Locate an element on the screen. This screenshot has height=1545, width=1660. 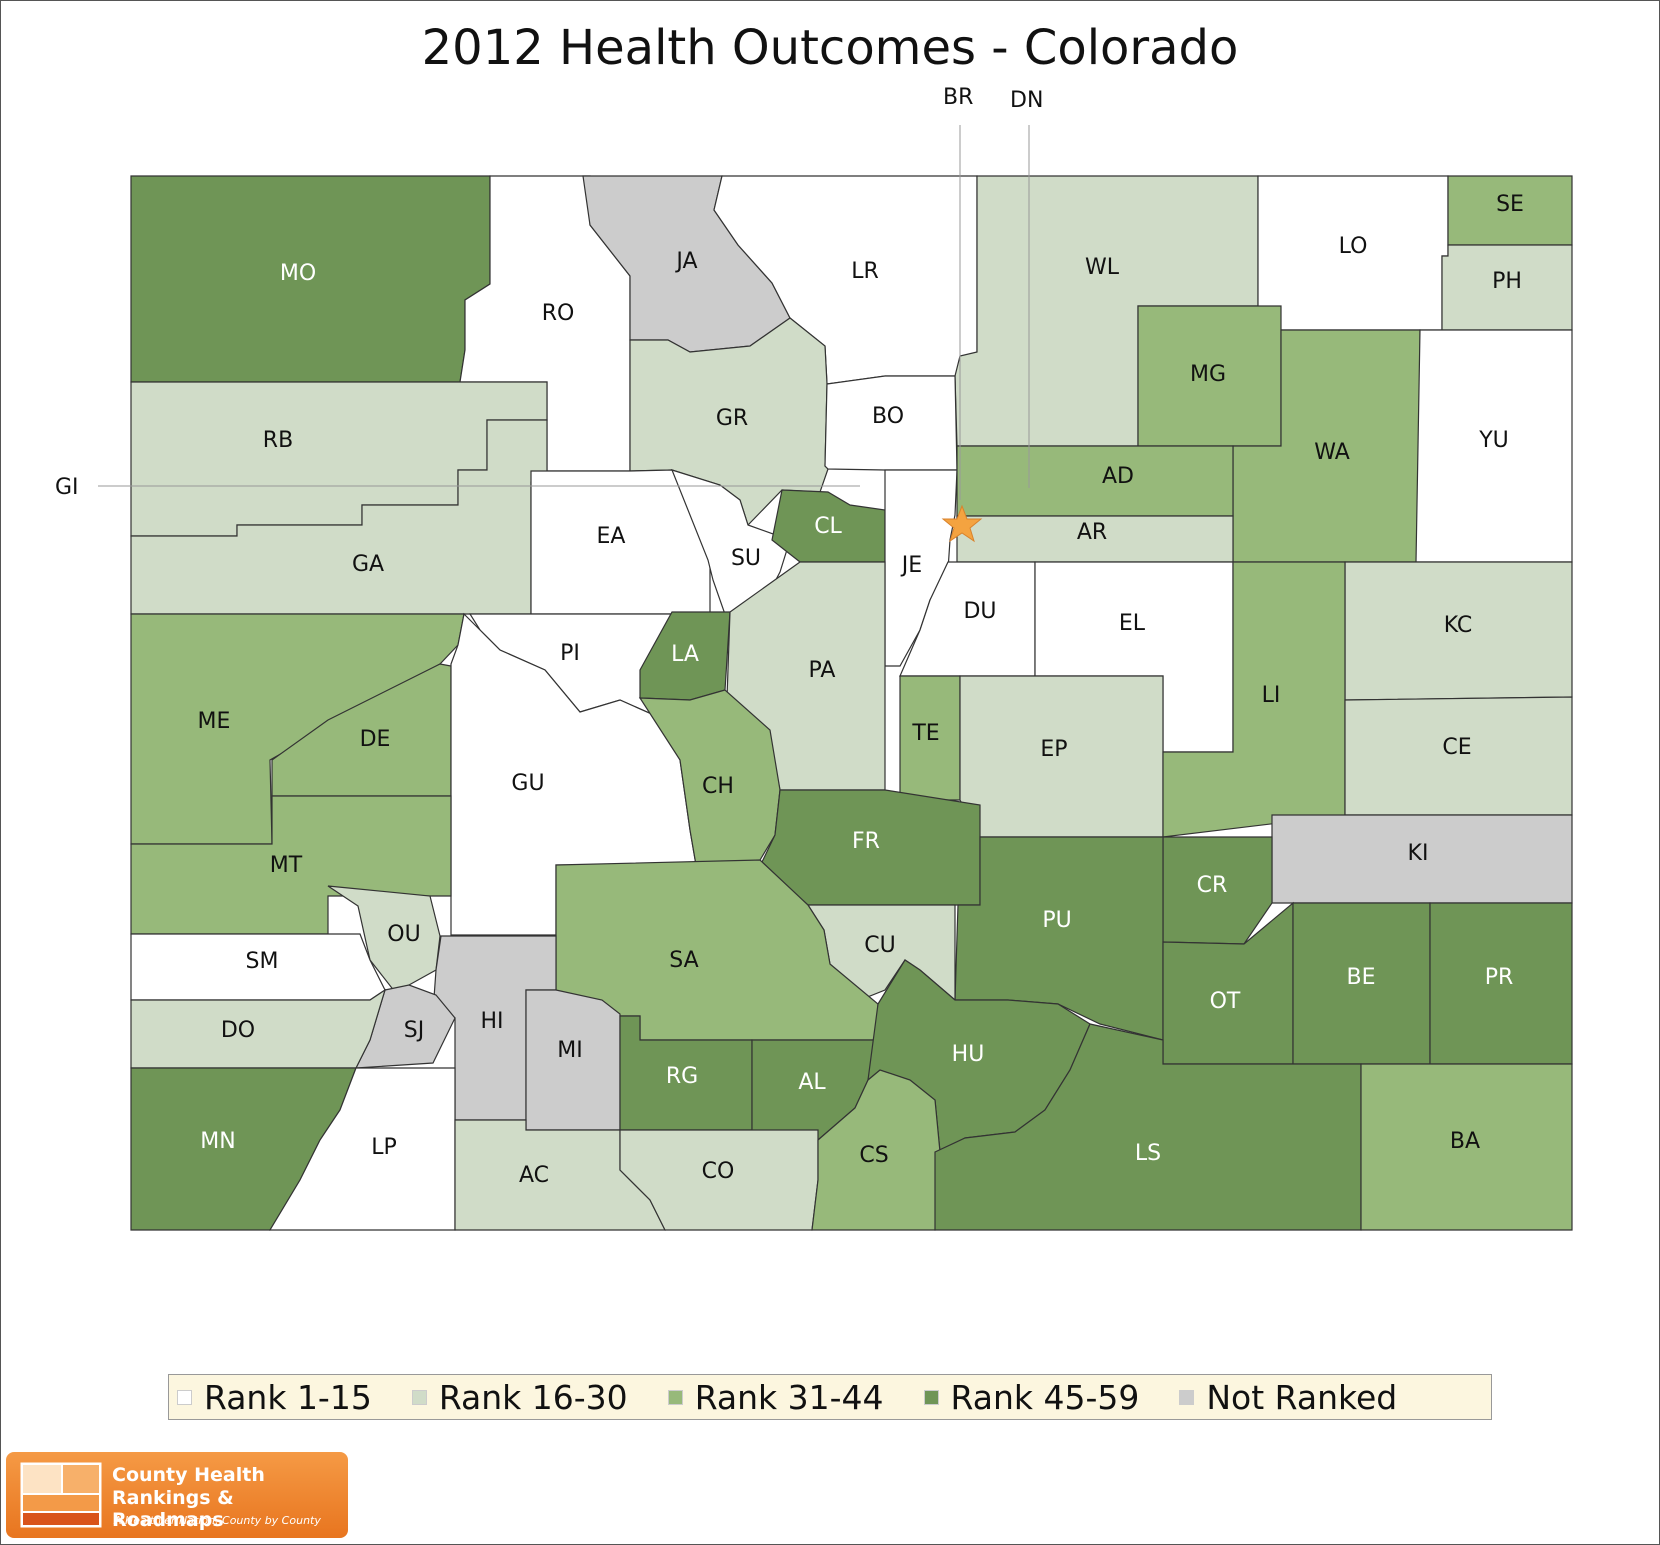
legend-item: Rank 45-59 is located at coordinates (1028, 1397).